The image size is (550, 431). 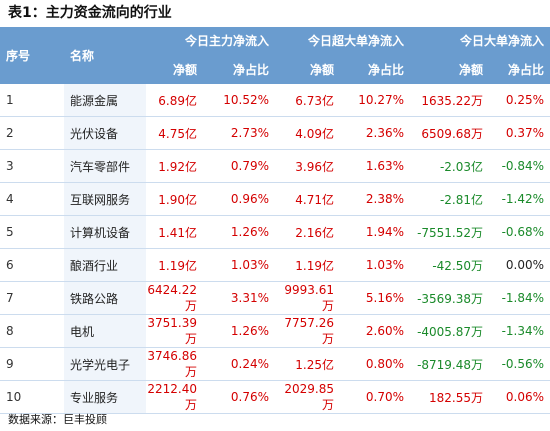 What do you see at coordinates (375, 397) in the screenshot?
I see `cell-super-large-net-ratio: 0.70%` at bounding box center [375, 397].